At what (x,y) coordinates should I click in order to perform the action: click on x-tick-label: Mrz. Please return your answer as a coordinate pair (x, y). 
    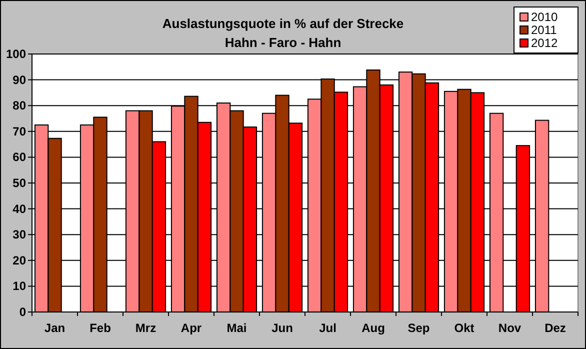
    Looking at the image, I should click on (145, 328).